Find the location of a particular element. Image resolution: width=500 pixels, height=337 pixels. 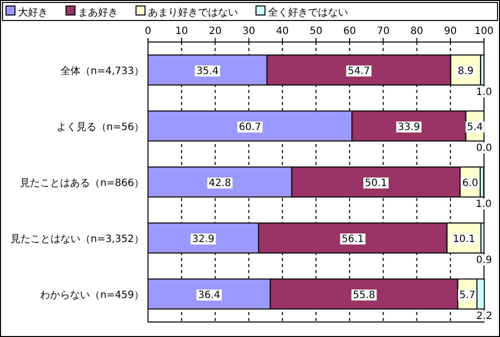

legend-label: あまり好きではない is located at coordinates (193, 13).